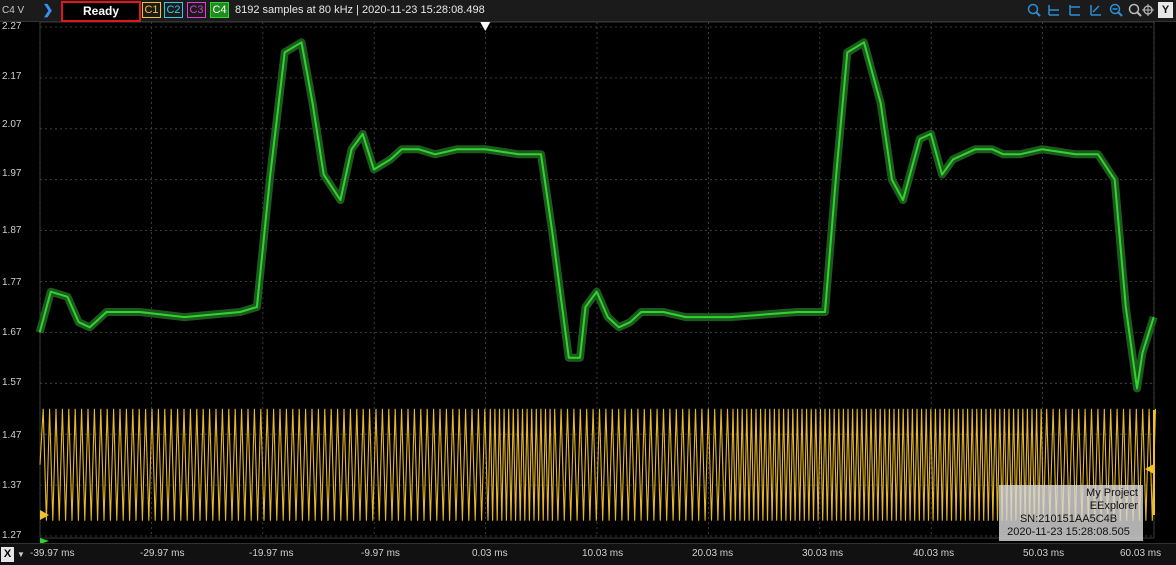 This screenshot has height=565, width=1176. Describe the element at coordinates (713, 553) in the screenshot. I see `x-tick-label: 20.03 ms` at that location.